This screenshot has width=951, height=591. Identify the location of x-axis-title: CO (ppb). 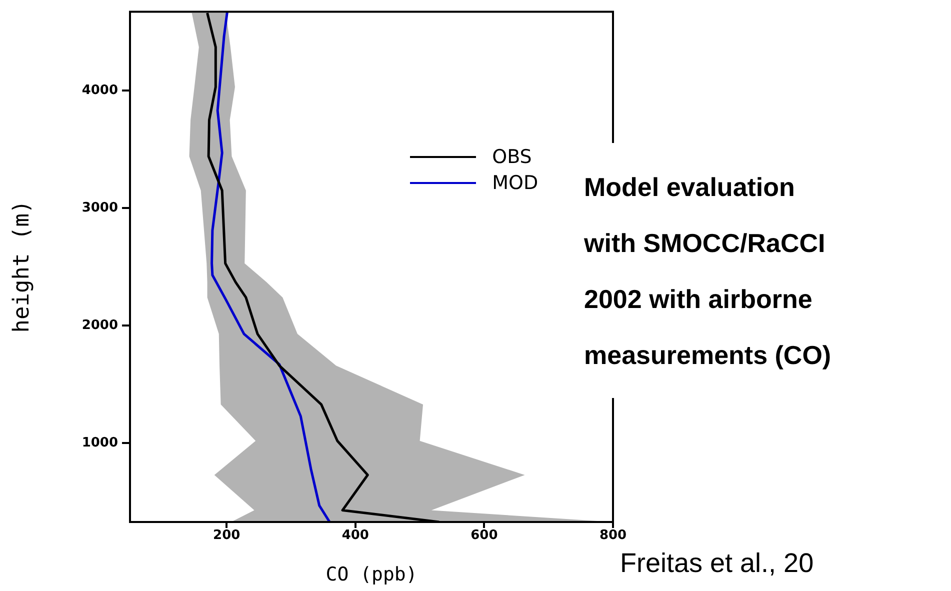
(372, 575).